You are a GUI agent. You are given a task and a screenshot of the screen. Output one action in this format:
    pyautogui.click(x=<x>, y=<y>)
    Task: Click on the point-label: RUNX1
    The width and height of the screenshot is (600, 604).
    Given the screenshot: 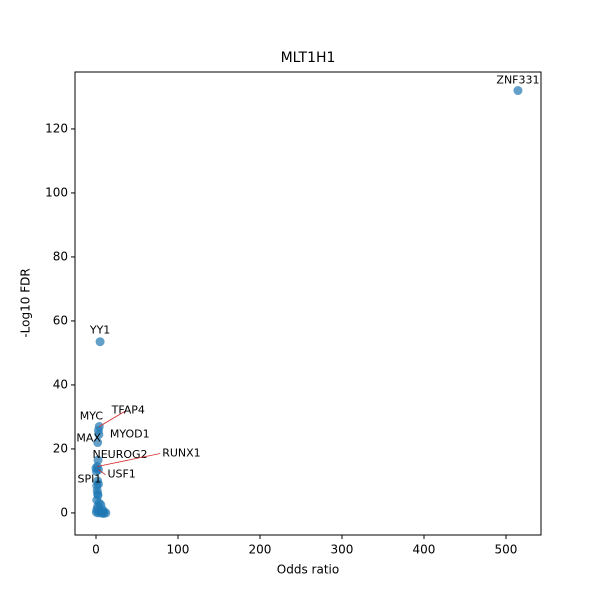 What is the action you would take?
    pyautogui.click(x=181, y=453)
    